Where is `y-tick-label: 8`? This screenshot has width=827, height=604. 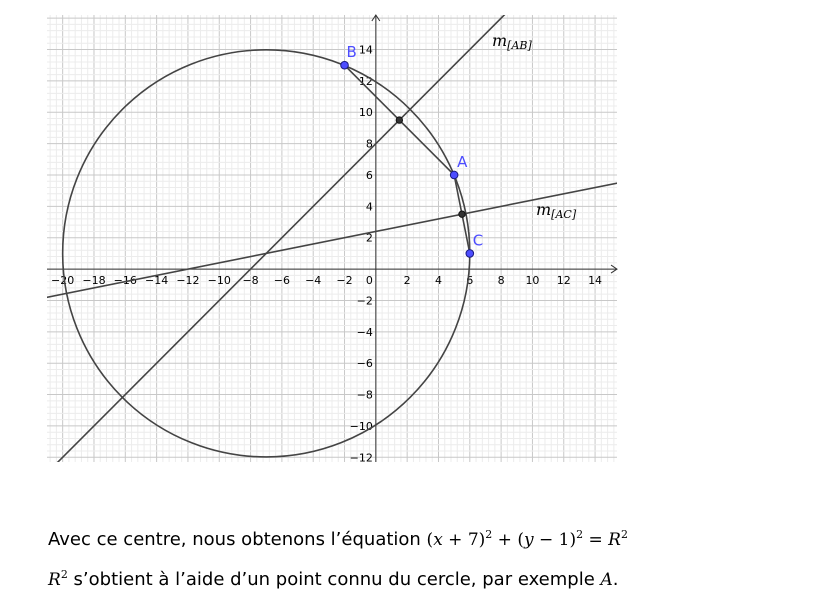 y-tick-label: 8 is located at coordinates (369, 144).